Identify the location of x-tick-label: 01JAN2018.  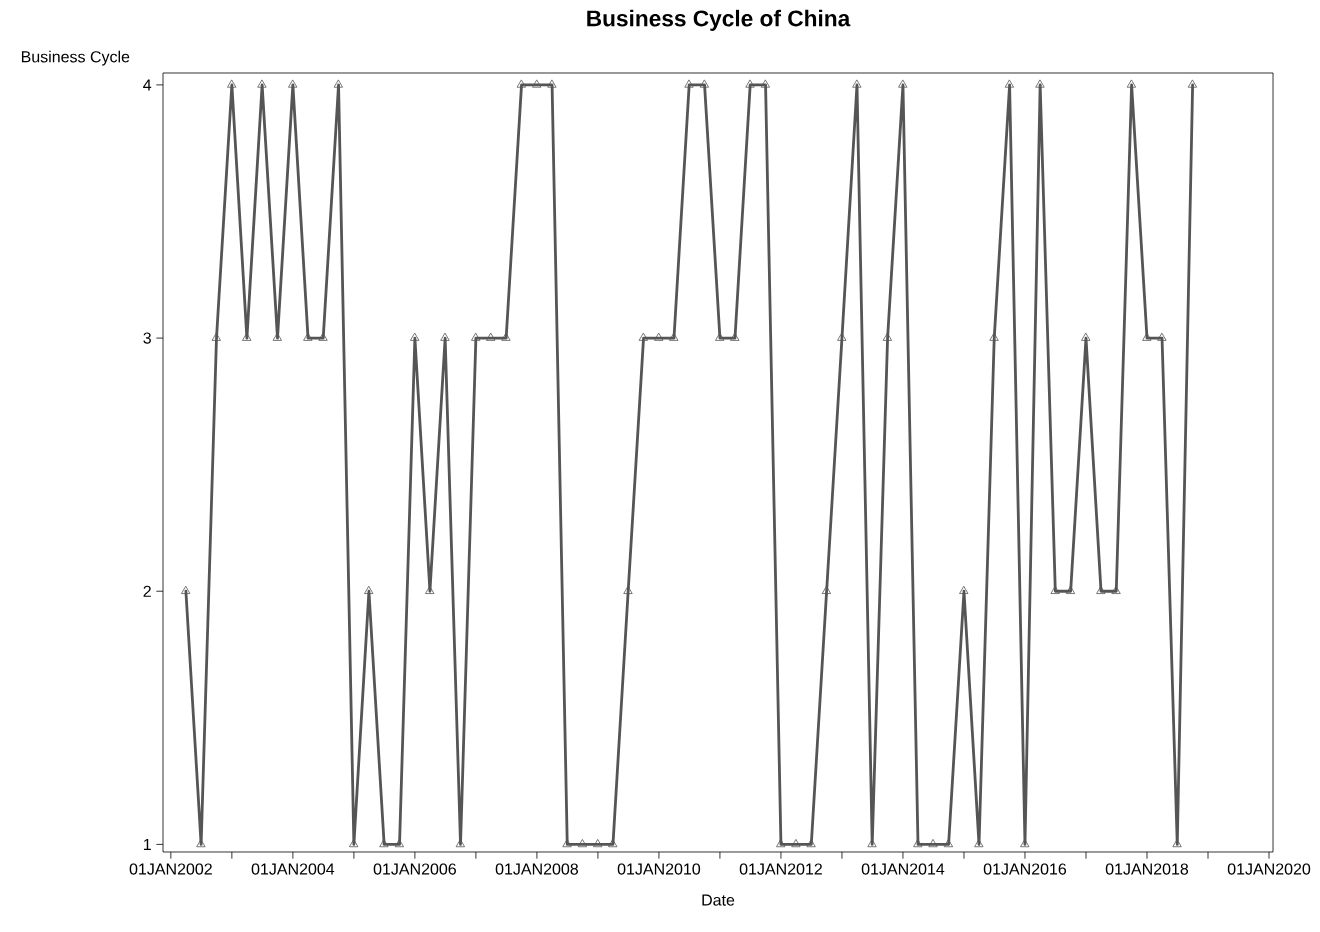
(1147, 869).